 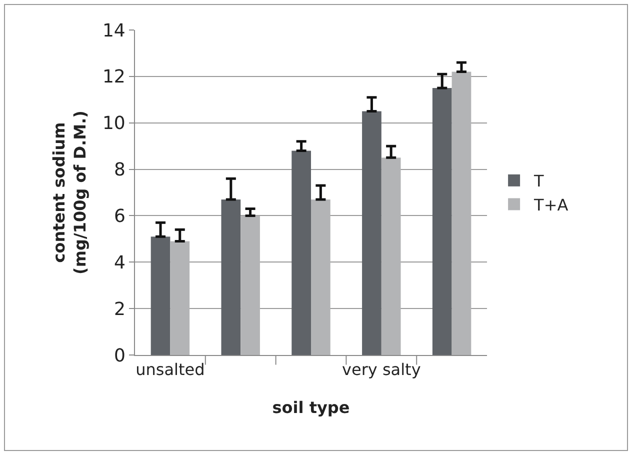 I want to click on legend-label: T, so click(x=538, y=181).